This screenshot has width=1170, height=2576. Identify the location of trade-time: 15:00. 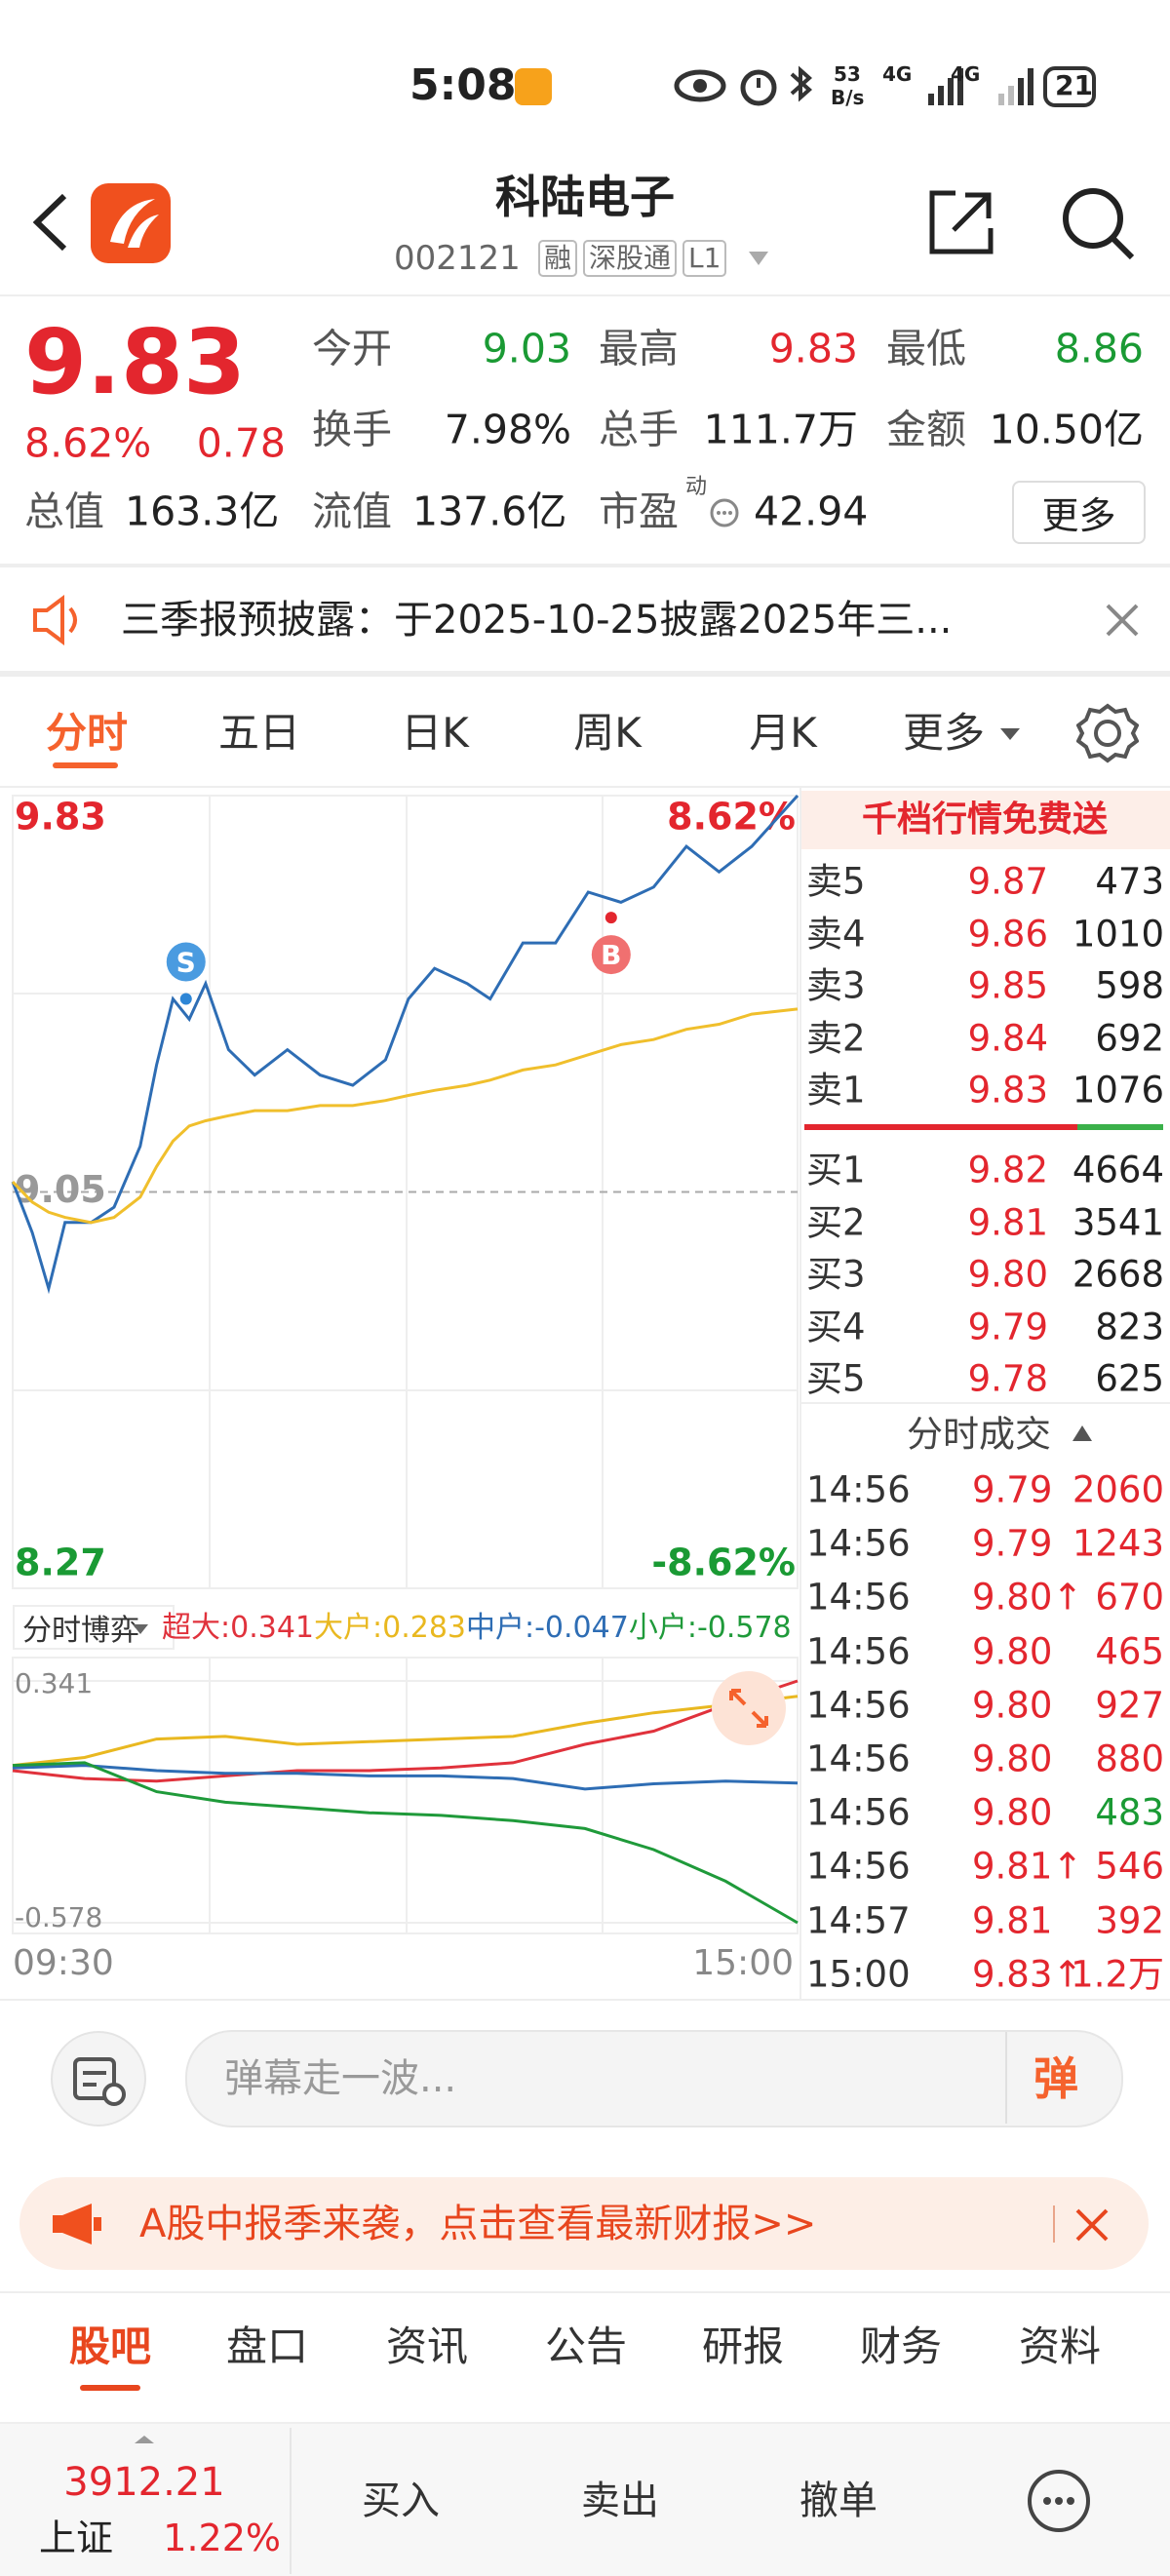
(858, 1974).